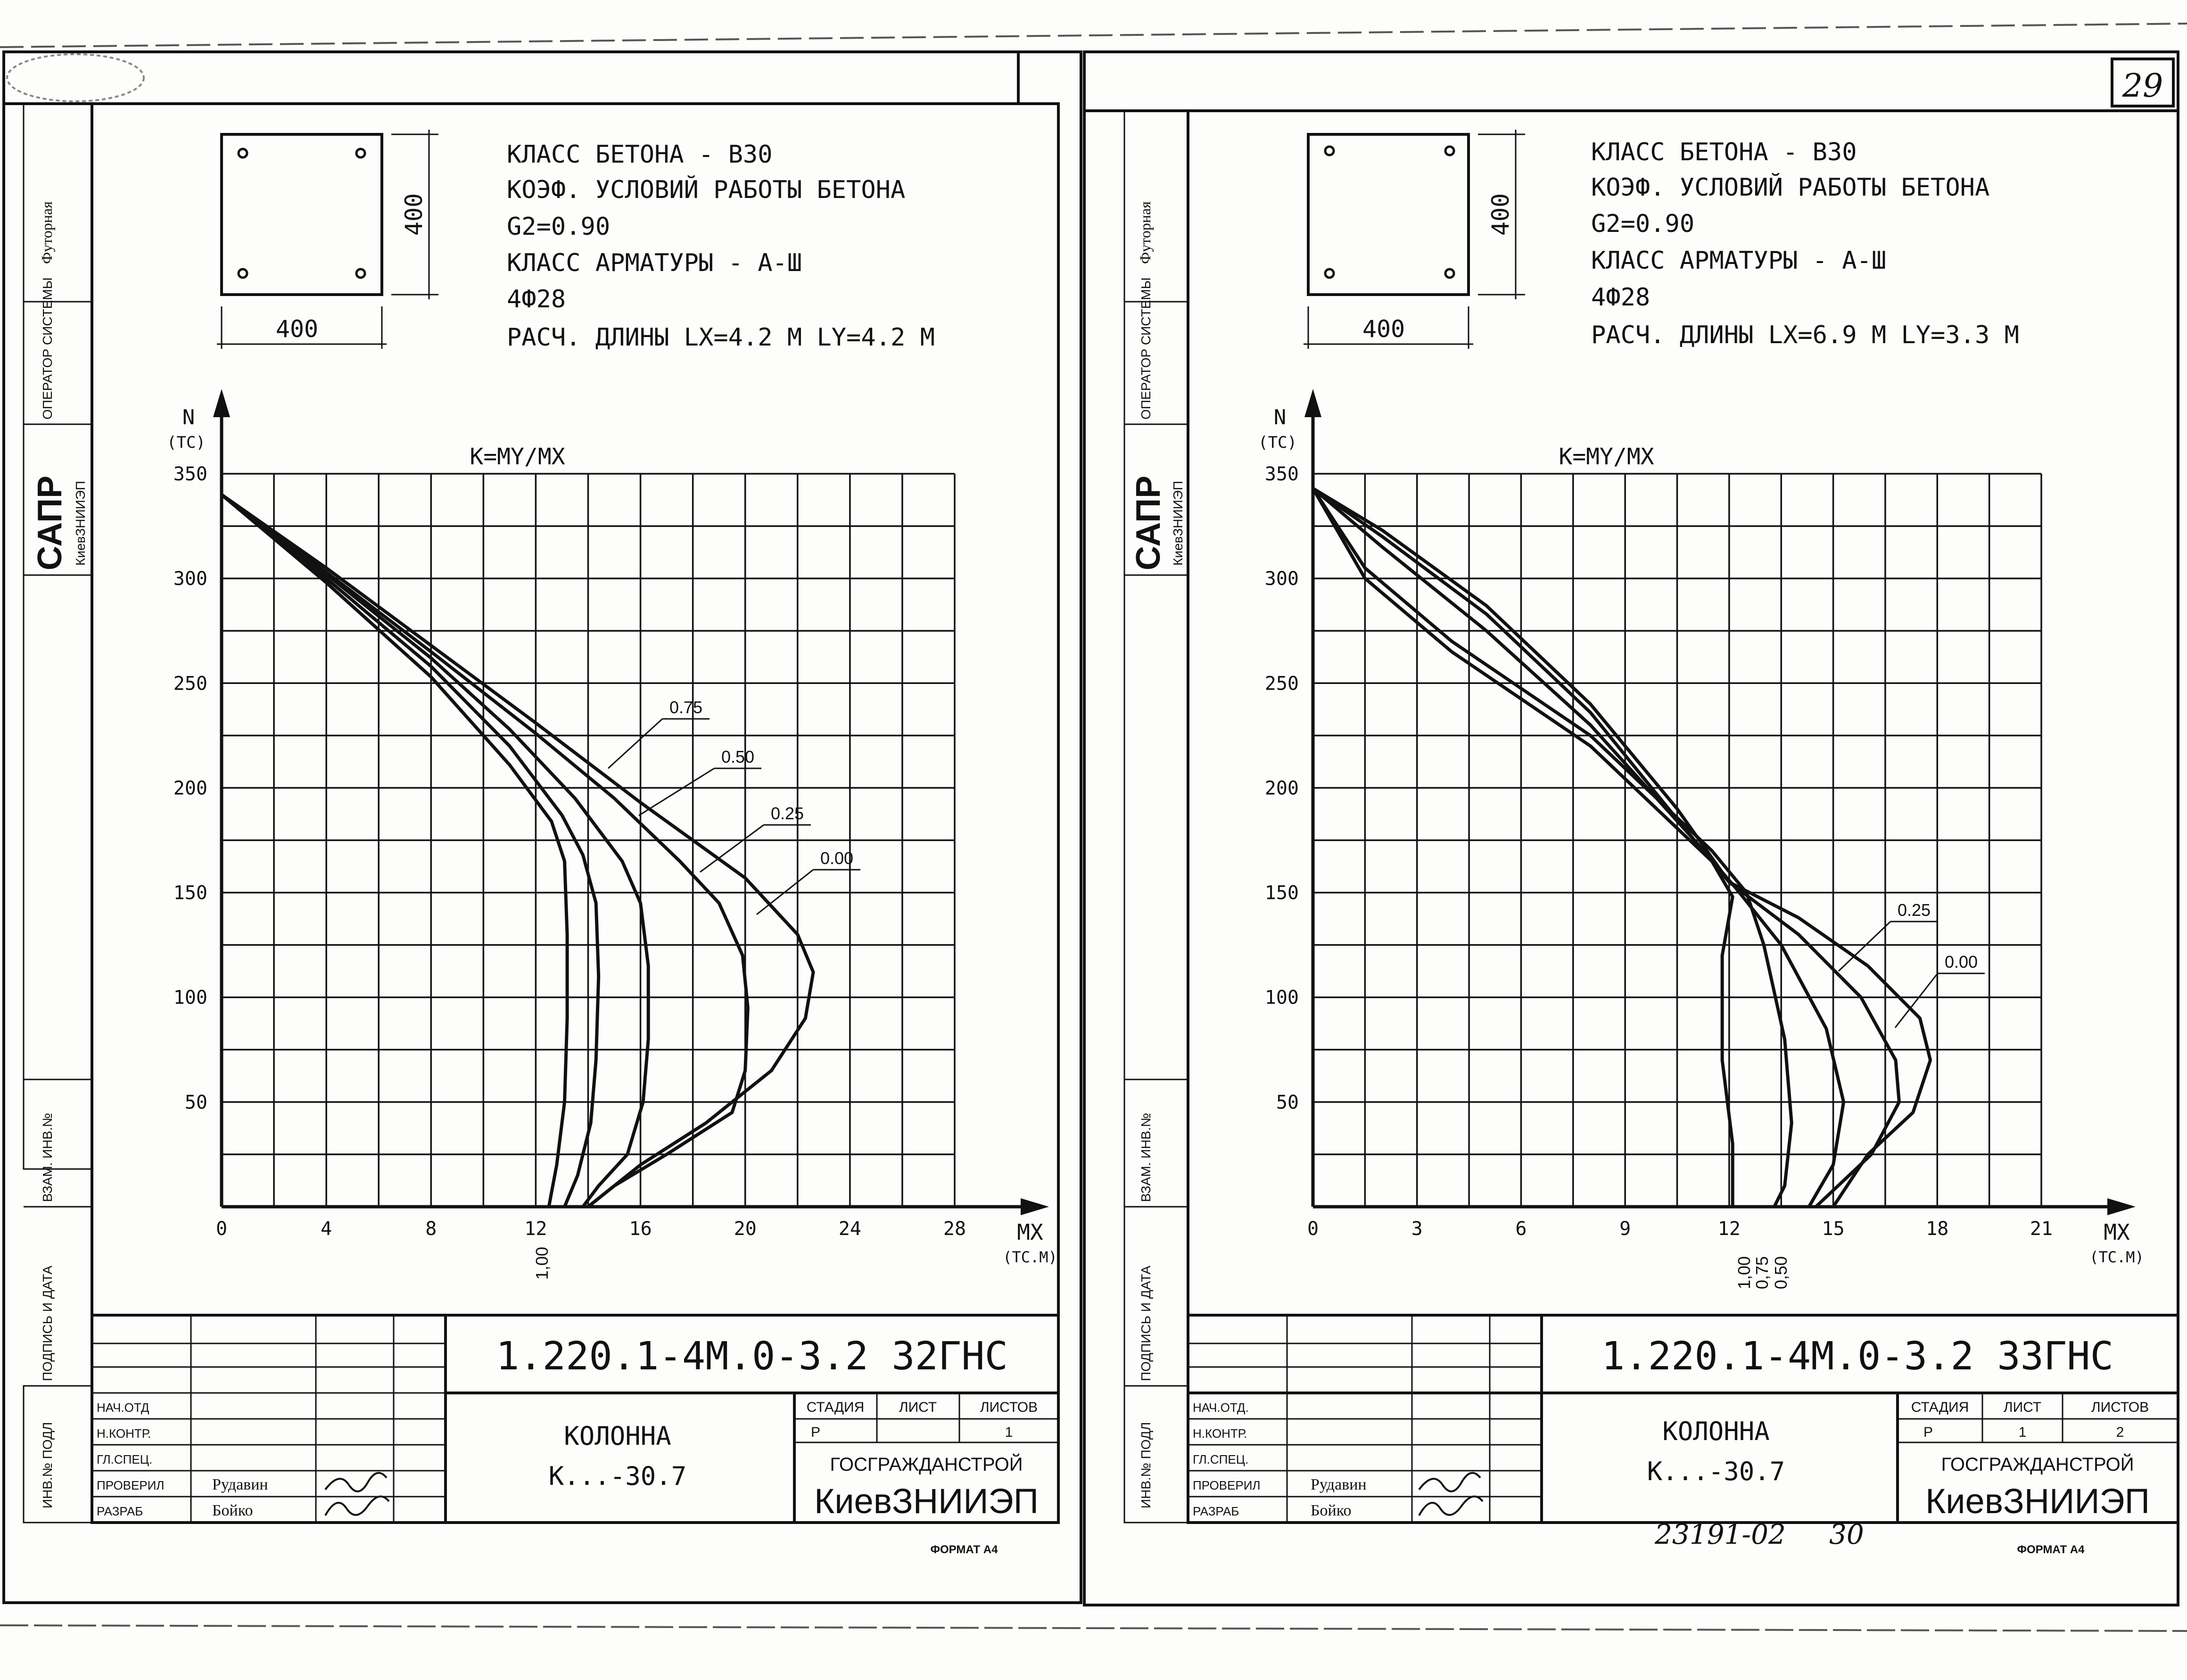  What do you see at coordinates (1762, 1273) in the screenshot?
I see `curve-label-vertical: 0,75` at bounding box center [1762, 1273].